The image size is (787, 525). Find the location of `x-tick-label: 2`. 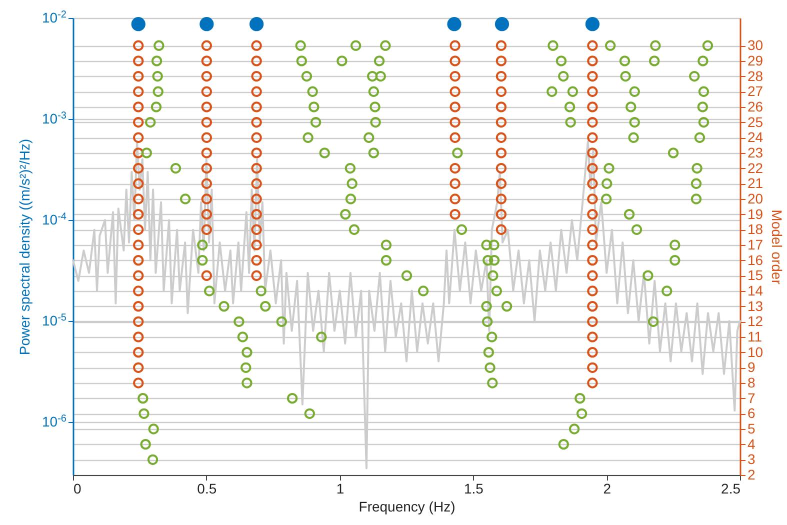

x-tick-label: 2 is located at coordinates (607, 488).